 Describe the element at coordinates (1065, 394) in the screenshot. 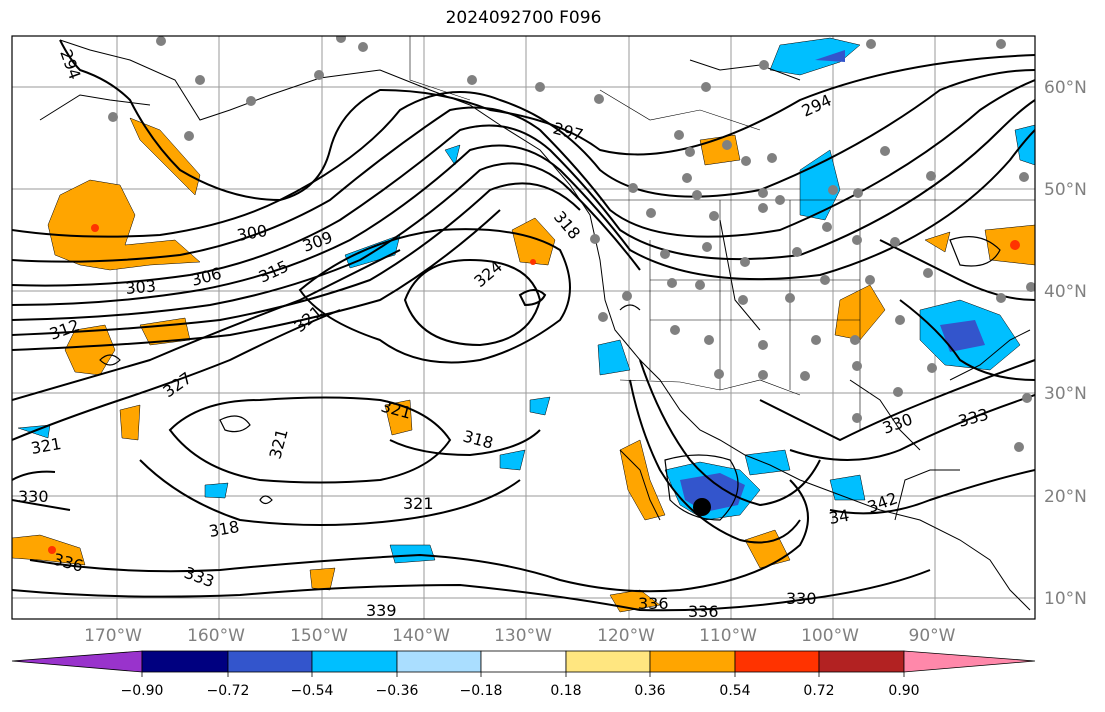

I see `latitude-label: 30°N` at that location.